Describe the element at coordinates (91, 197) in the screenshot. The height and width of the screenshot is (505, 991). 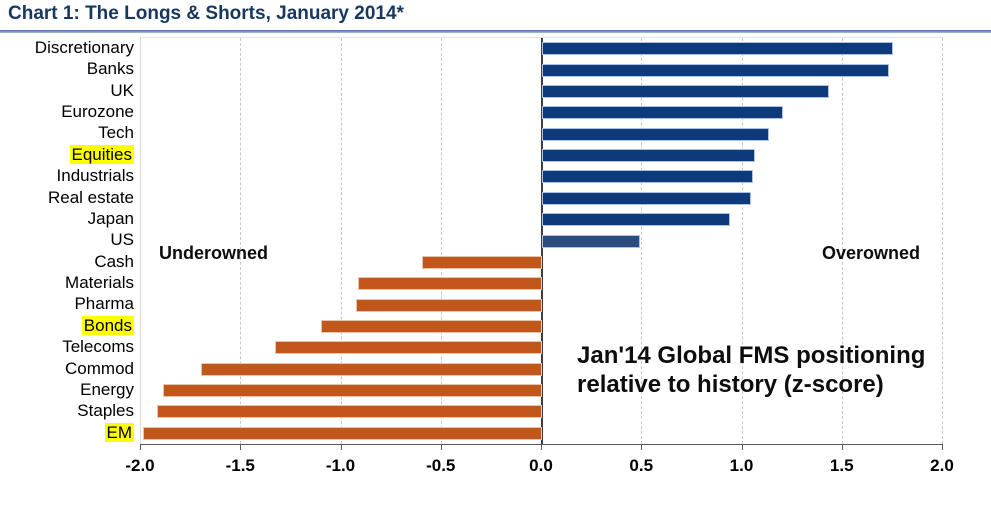
I see `category-label-text: Real estate` at that location.